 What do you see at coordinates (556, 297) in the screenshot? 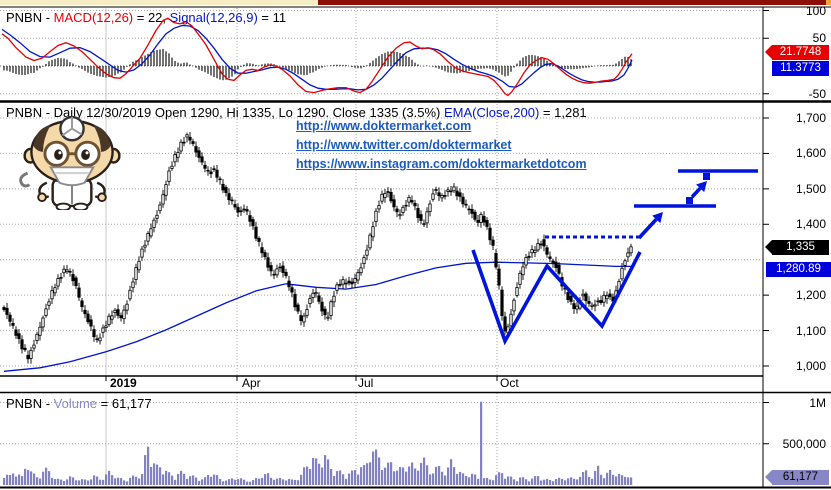
I see `w-pattern-annotation` at bounding box center [556, 297].